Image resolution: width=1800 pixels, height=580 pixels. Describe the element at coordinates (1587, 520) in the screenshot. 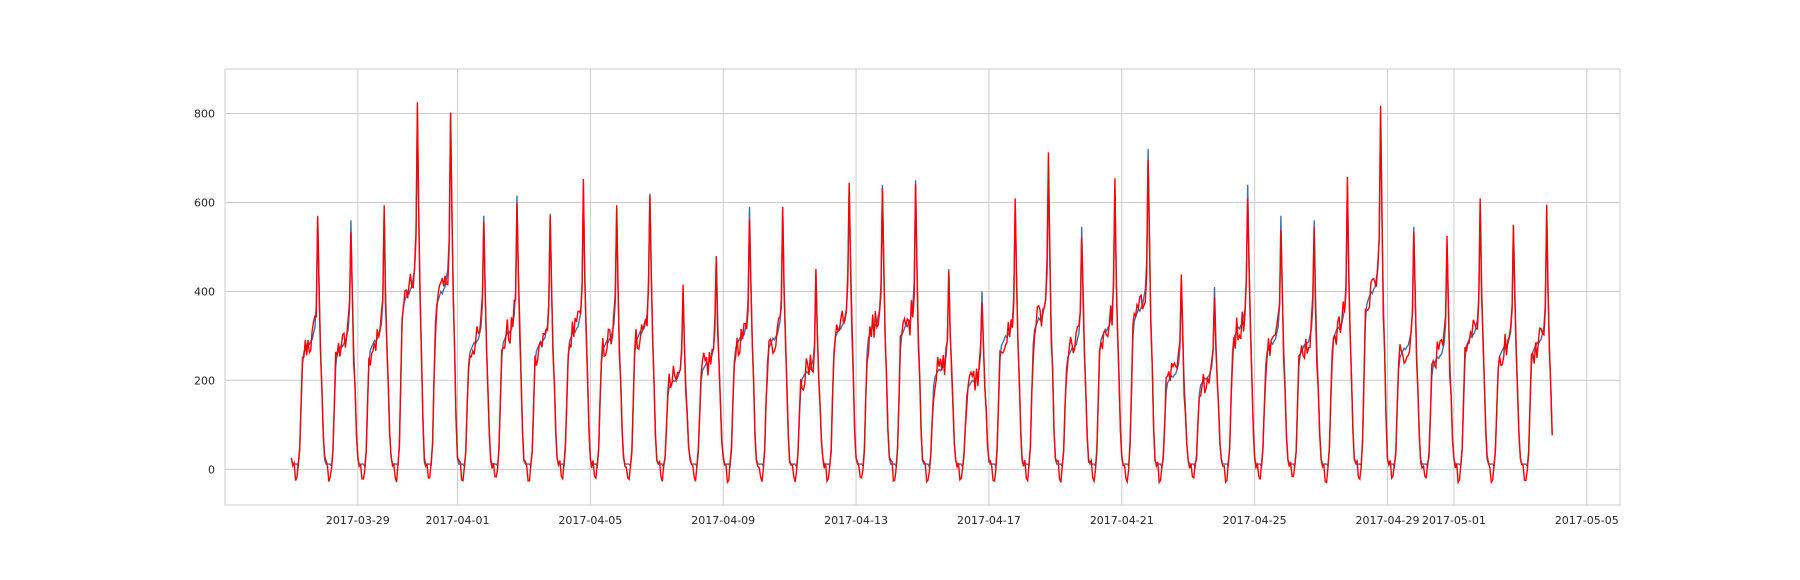

I see `x-tick-label: 2017-05-05` at that location.